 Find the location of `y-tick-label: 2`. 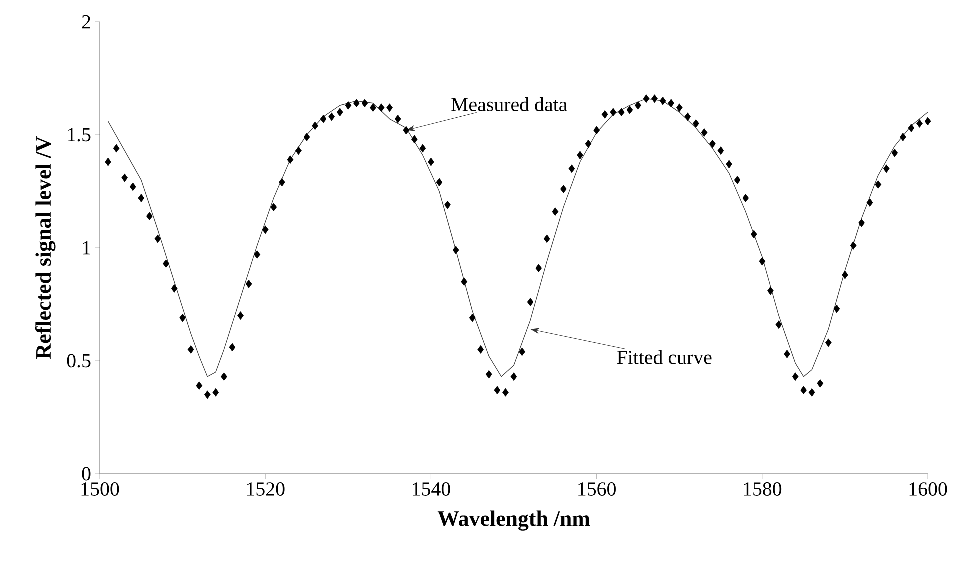

y-tick-label: 2 is located at coordinates (86, 22).